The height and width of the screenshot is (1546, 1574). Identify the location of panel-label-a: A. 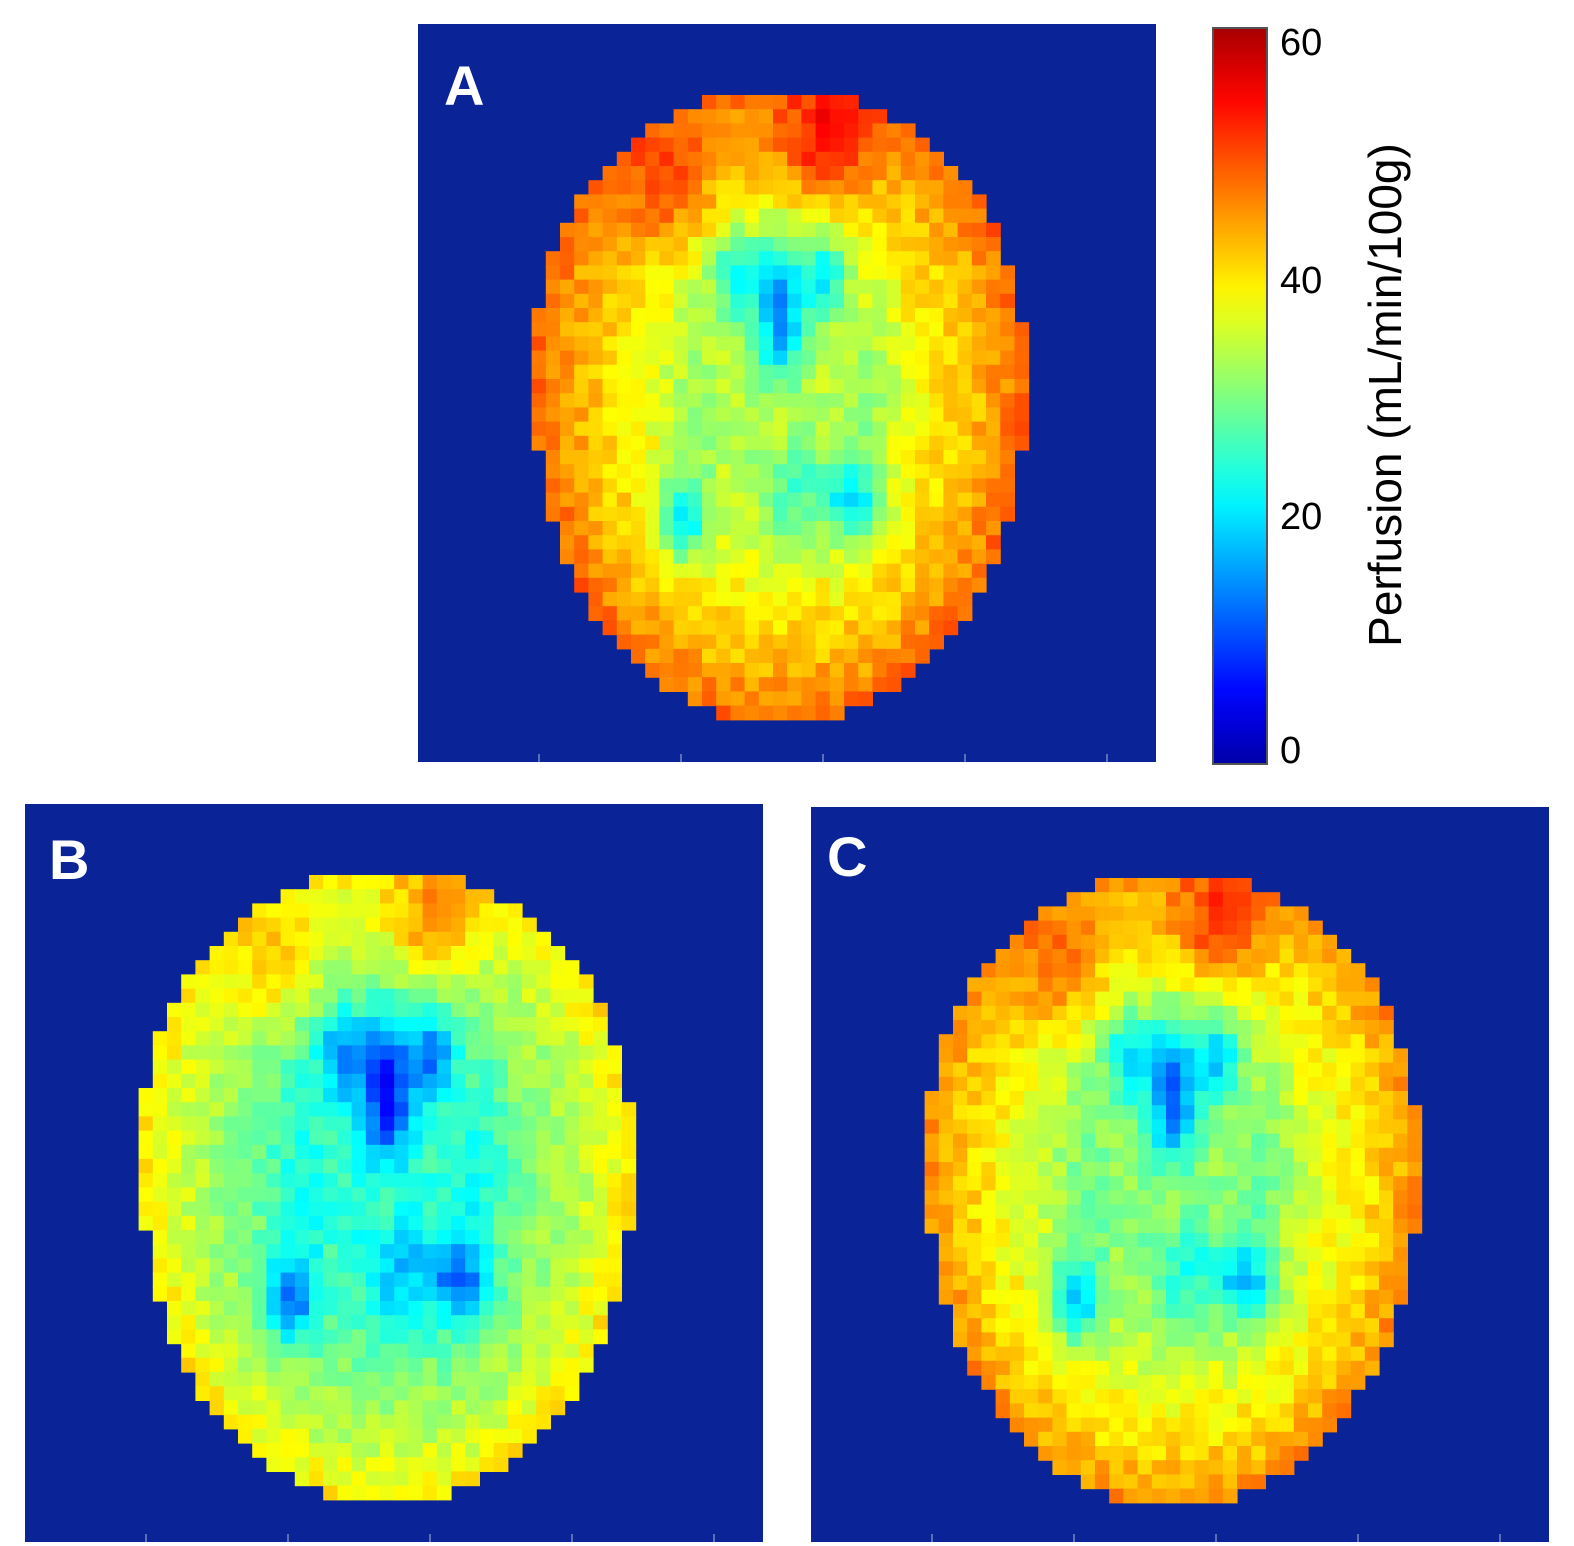
(464, 85).